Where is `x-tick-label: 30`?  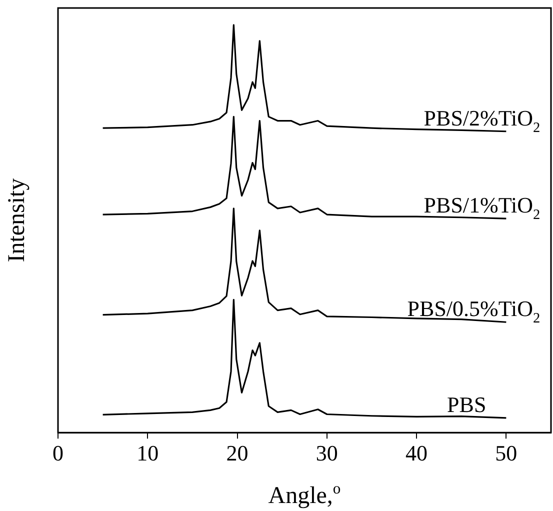 x-tick-label: 30 is located at coordinates (327, 453).